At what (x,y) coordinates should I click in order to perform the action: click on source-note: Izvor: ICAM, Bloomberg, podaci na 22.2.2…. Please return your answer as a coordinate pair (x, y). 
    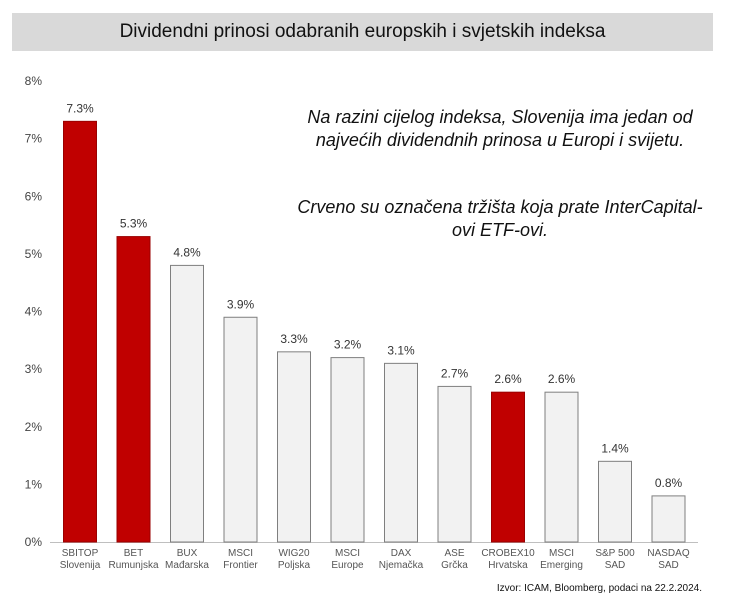
    Looking at the image, I should click on (599, 588).